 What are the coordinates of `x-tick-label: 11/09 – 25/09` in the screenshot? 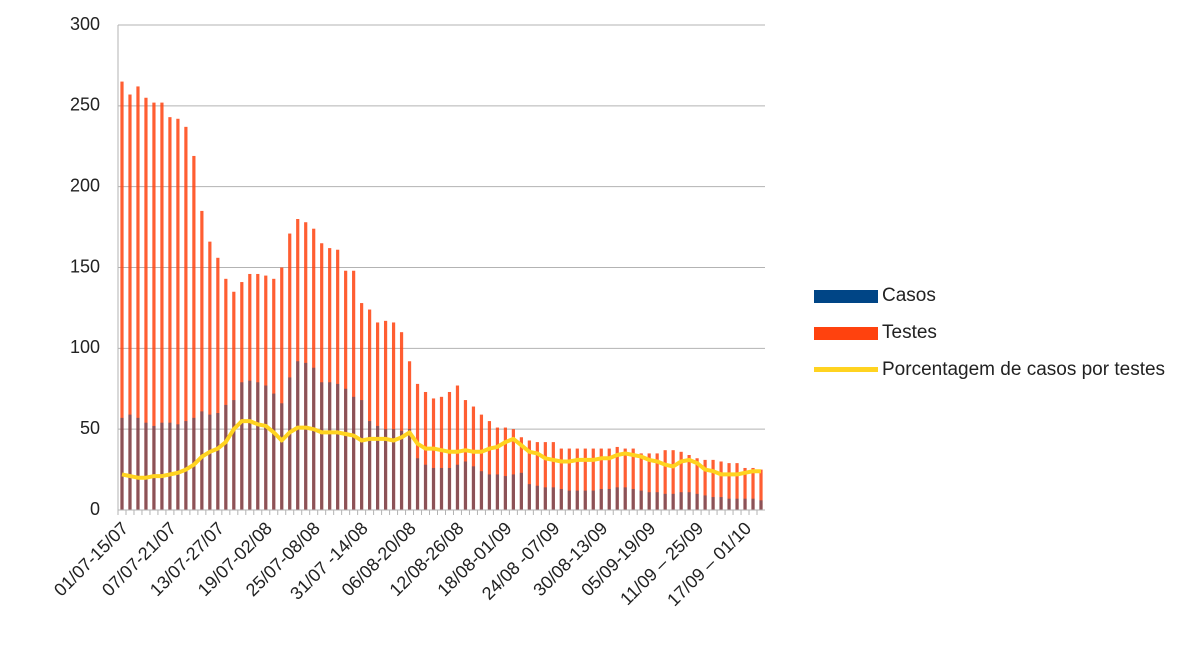 It's located at (661, 563).